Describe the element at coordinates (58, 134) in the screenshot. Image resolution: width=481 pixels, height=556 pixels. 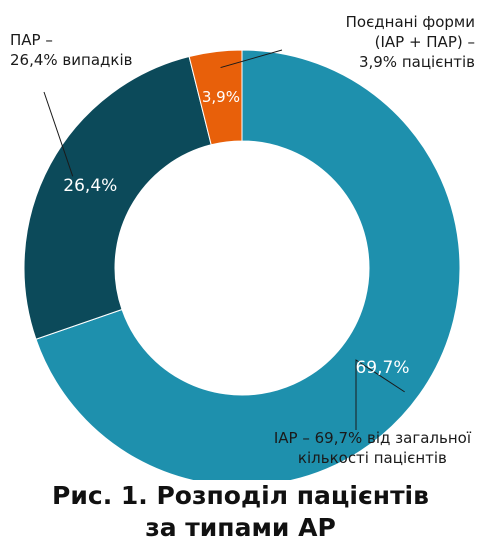
I see `leader-line-par` at that location.